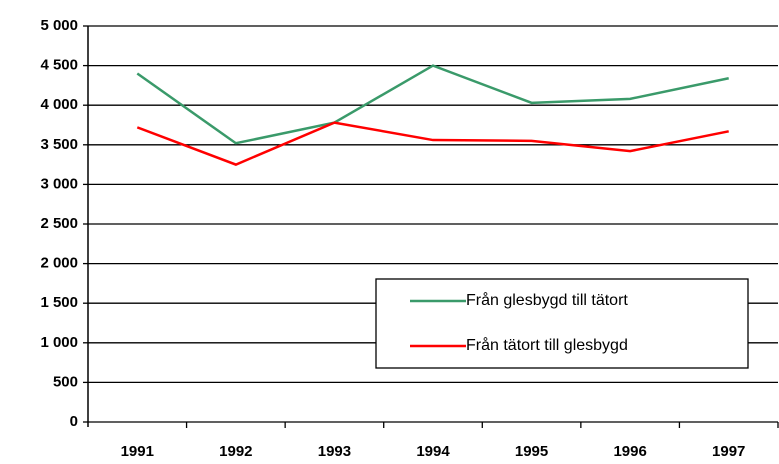 Image resolution: width=779 pixels, height=464 pixels. What do you see at coordinates (59, 65) in the screenshot?
I see `y-tick-label: 4 500` at bounding box center [59, 65].